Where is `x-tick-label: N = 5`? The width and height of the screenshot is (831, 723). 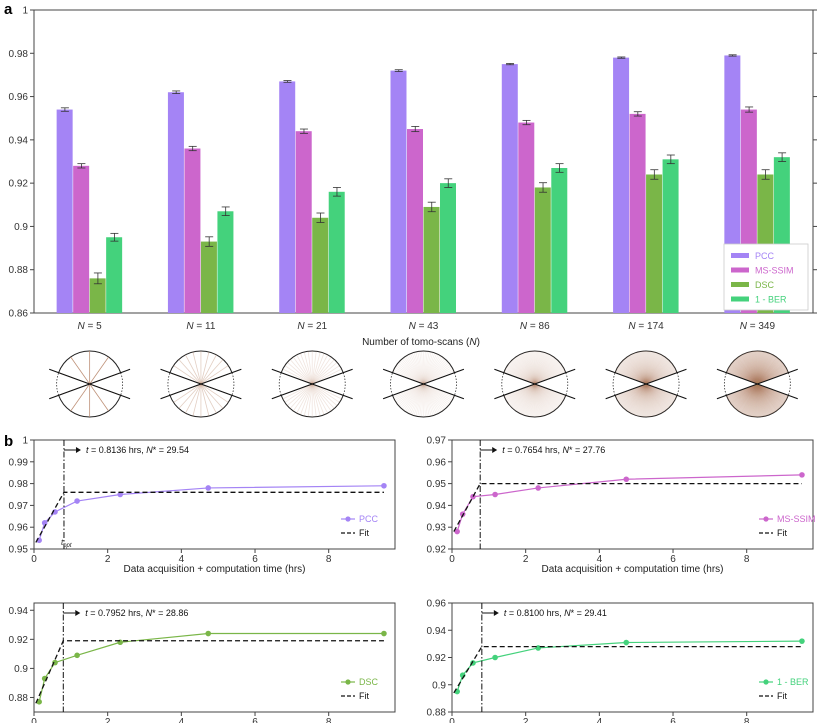
x-tick-label: N = 5 is located at coordinates (90, 326).